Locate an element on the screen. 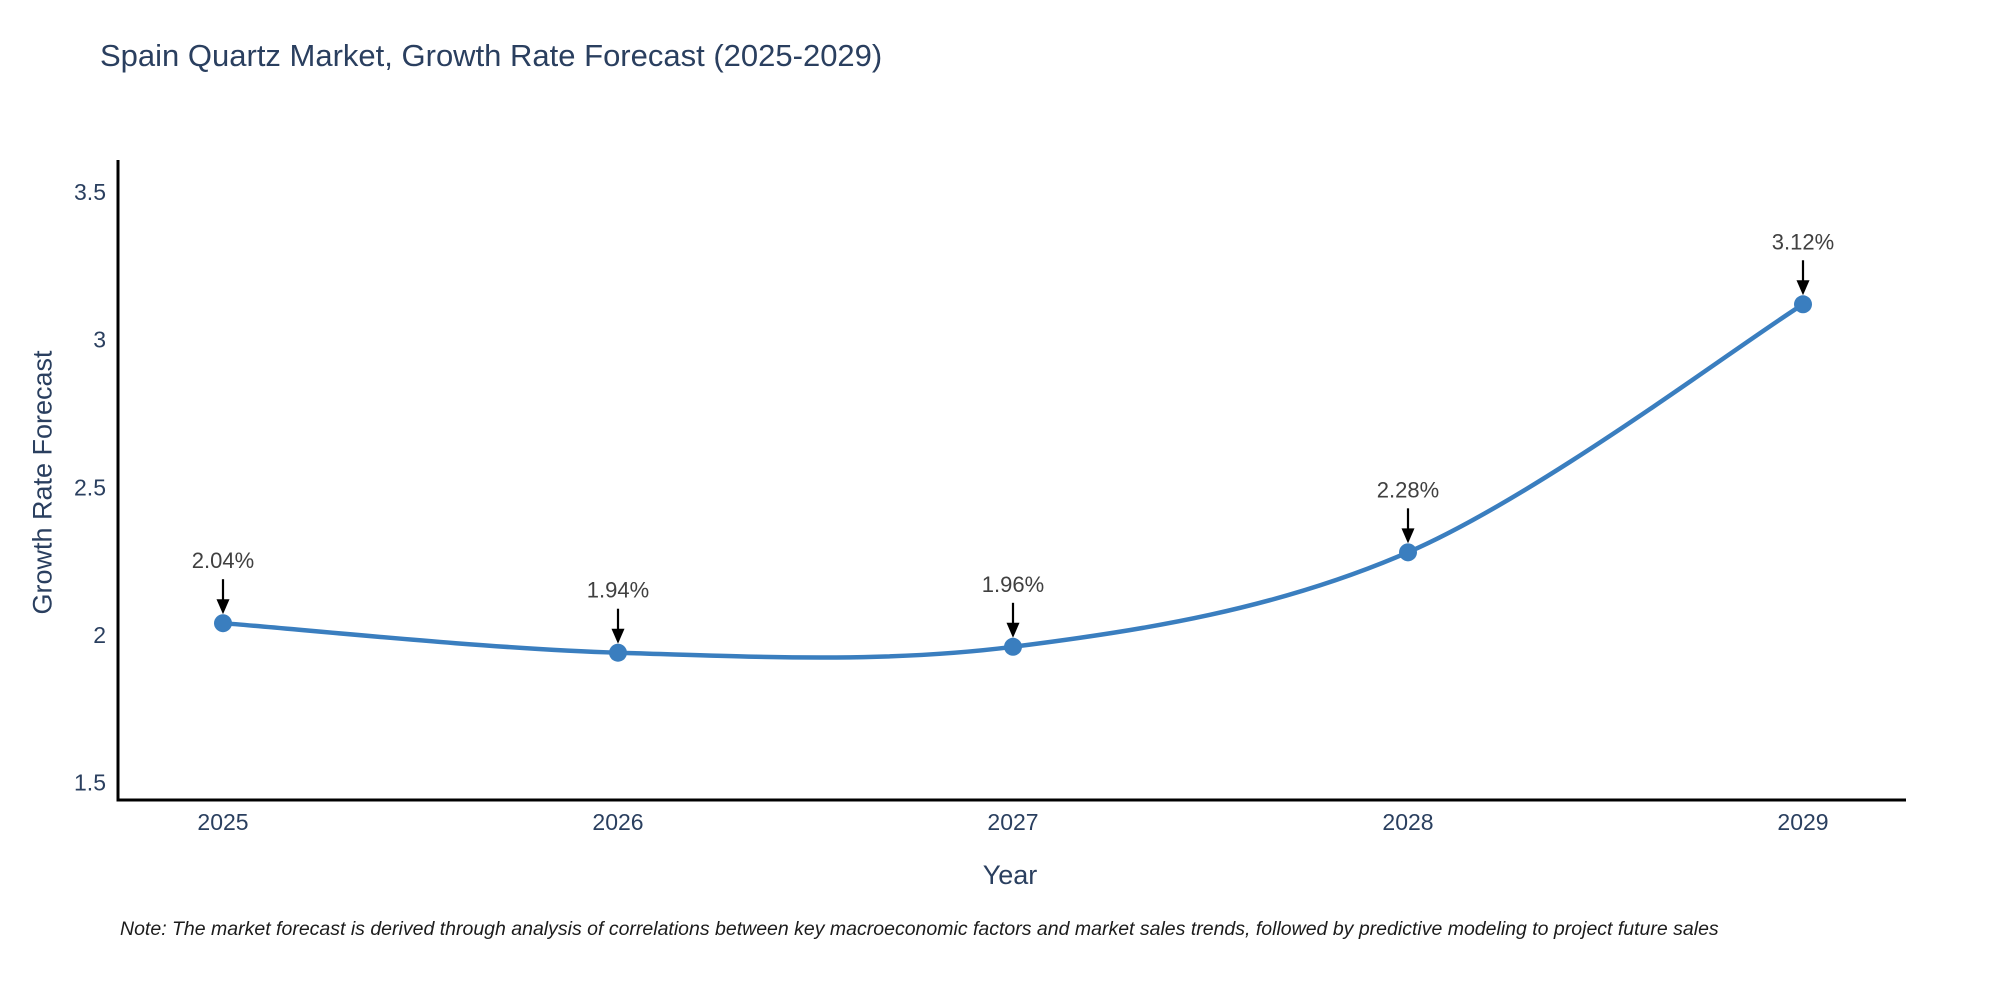  y-axis-title: Growth Rate Forecast is located at coordinates (42, 482).